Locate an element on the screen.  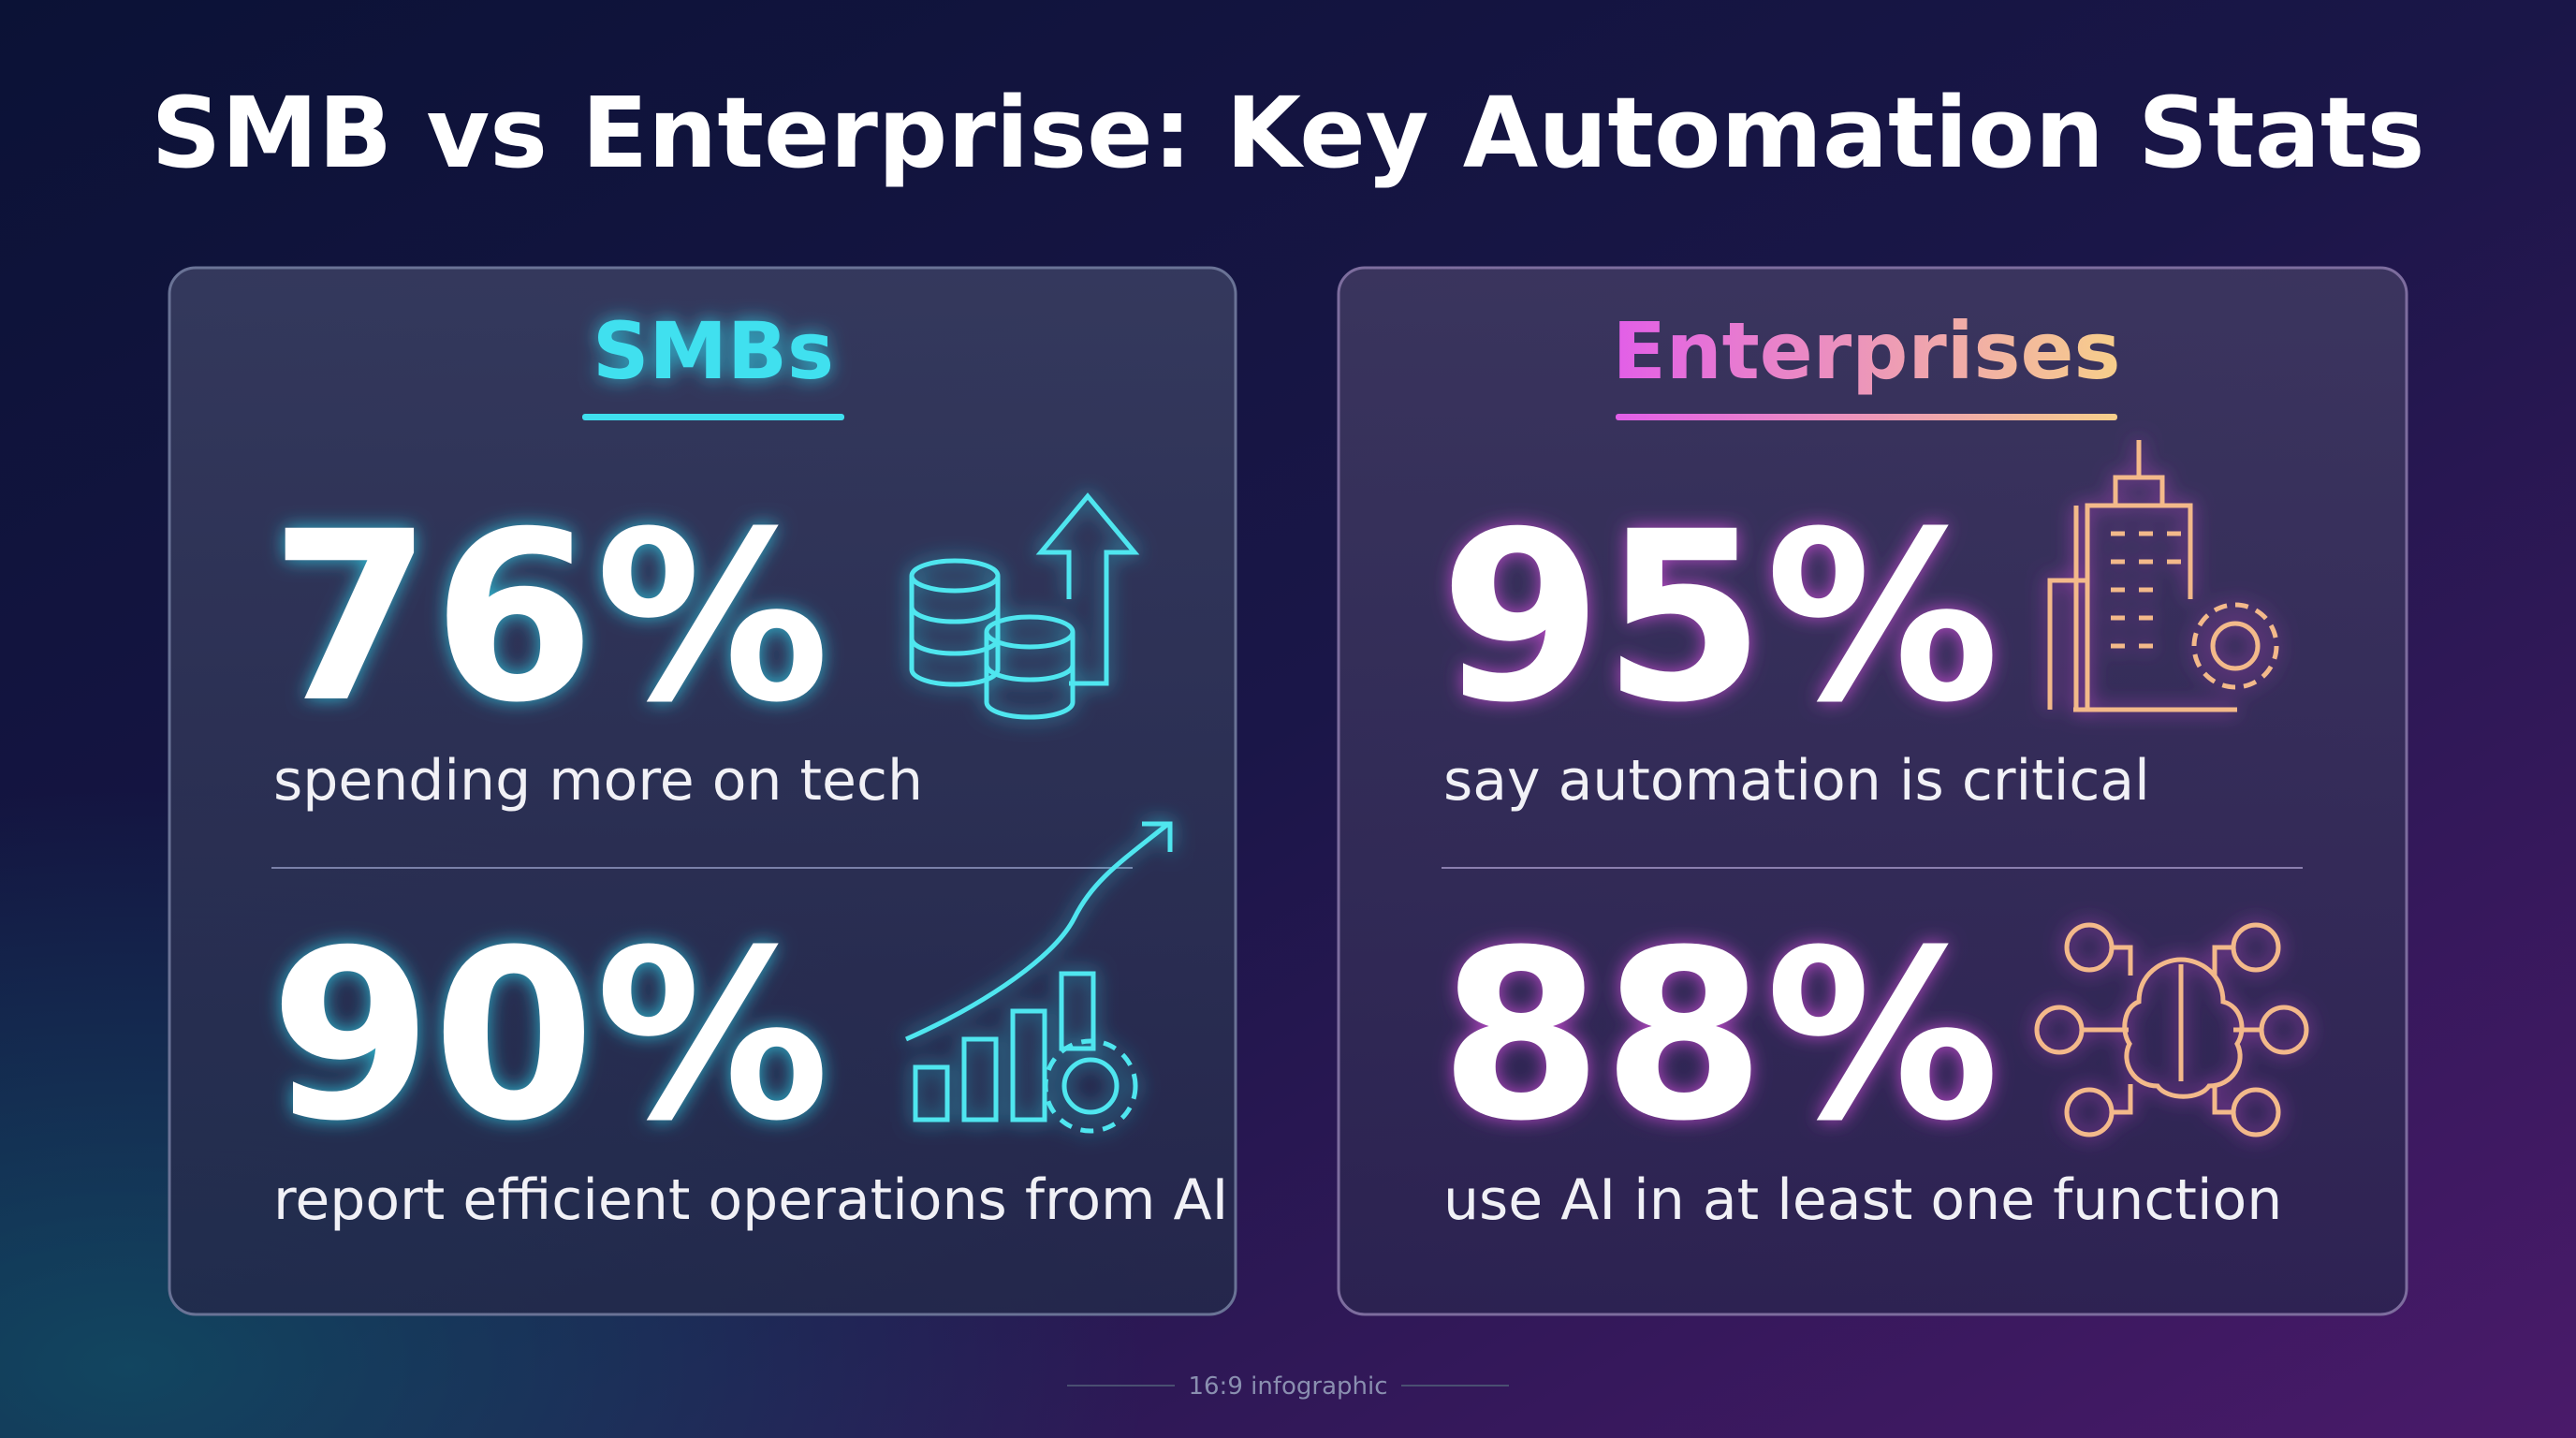
growth-icon is located at coordinates (1038, 977).